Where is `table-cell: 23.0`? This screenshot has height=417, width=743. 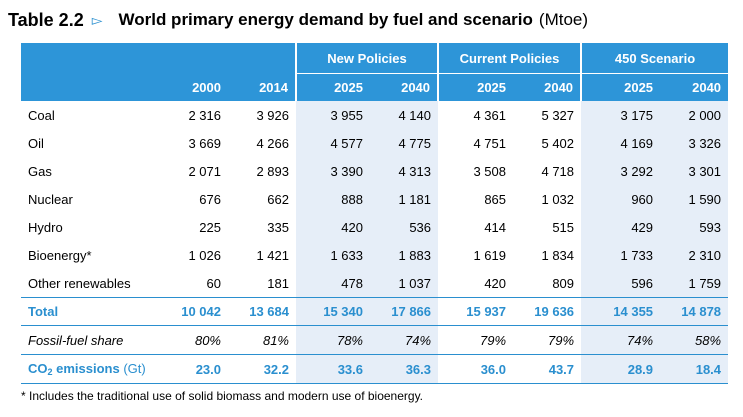
table-cell: 23.0 is located at coordinates (194, 369).